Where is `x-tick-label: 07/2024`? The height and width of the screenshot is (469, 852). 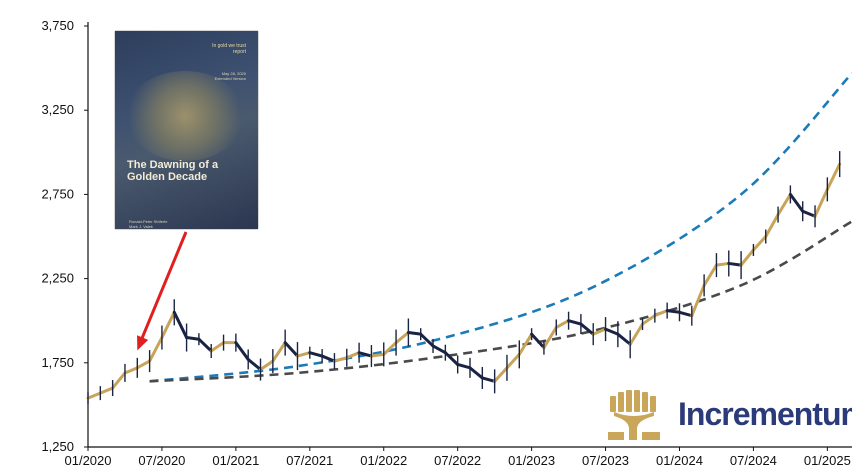 x-tick-label: 07/2024 is located at coordinates (753, 460).